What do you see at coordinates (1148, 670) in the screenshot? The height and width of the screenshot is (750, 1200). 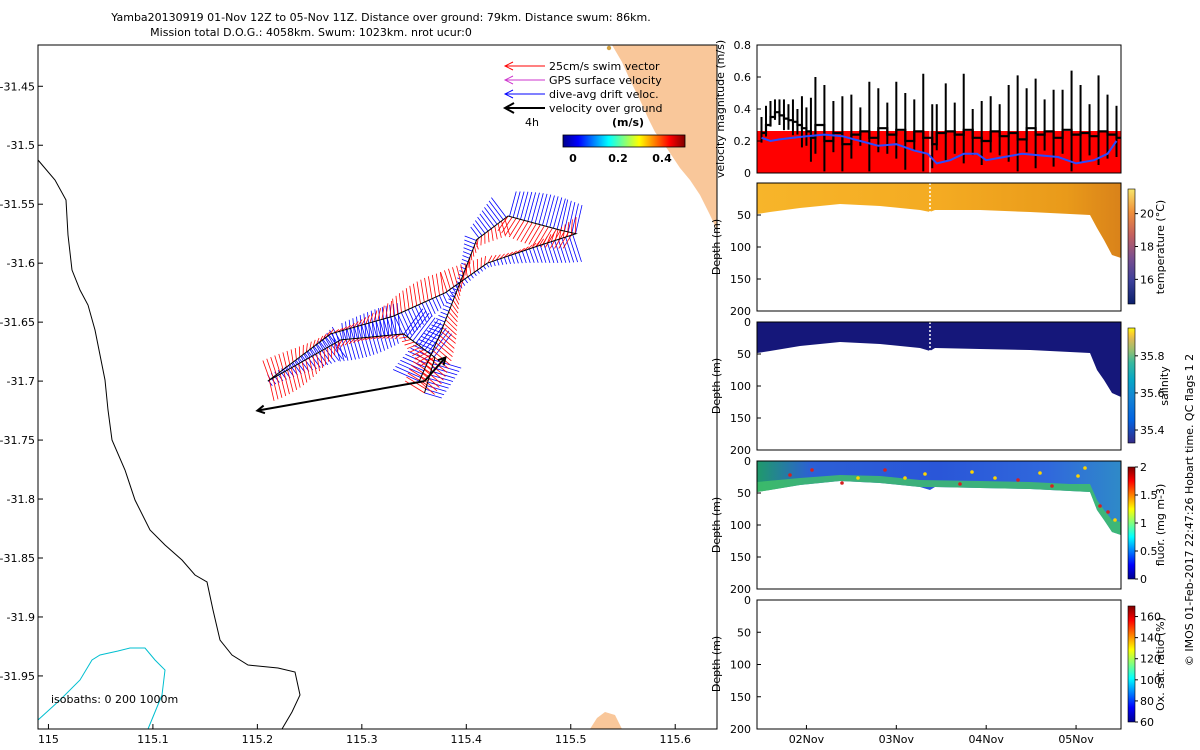 I see `oxygen-colorbar-ticks: 60 80 100 120 140 160` at bounding box center [1148, 670].